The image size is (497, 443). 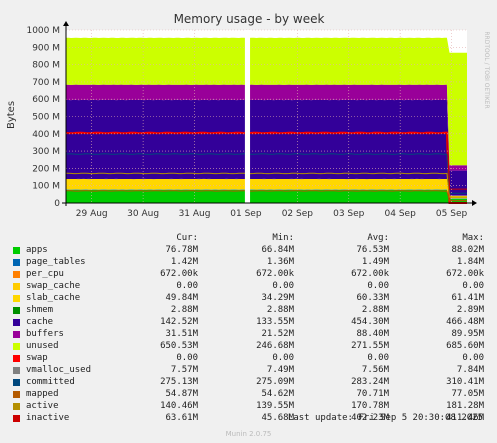 What do you see at coordinates (280, 262) in the screenshot?
I see `legend-min: 1.36M` at bounding box center [280, 262].